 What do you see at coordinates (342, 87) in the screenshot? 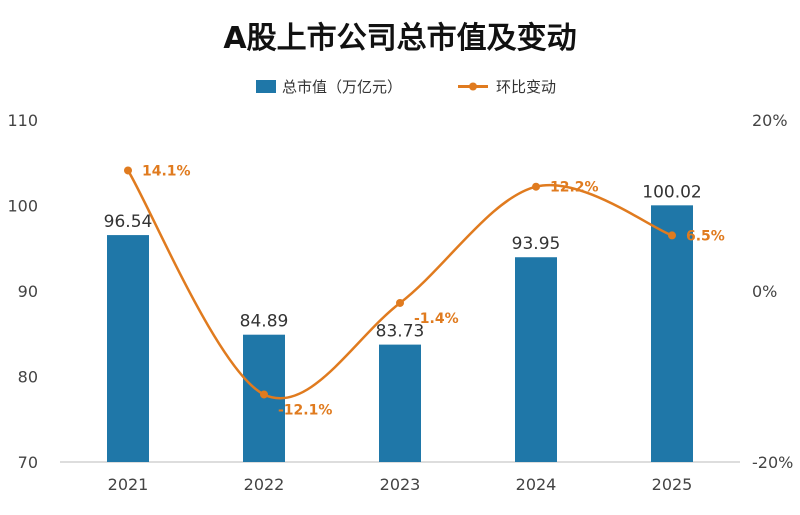
I see `legend-bar-label: 总市值（万亿元）` at bounding box center [342, 87].